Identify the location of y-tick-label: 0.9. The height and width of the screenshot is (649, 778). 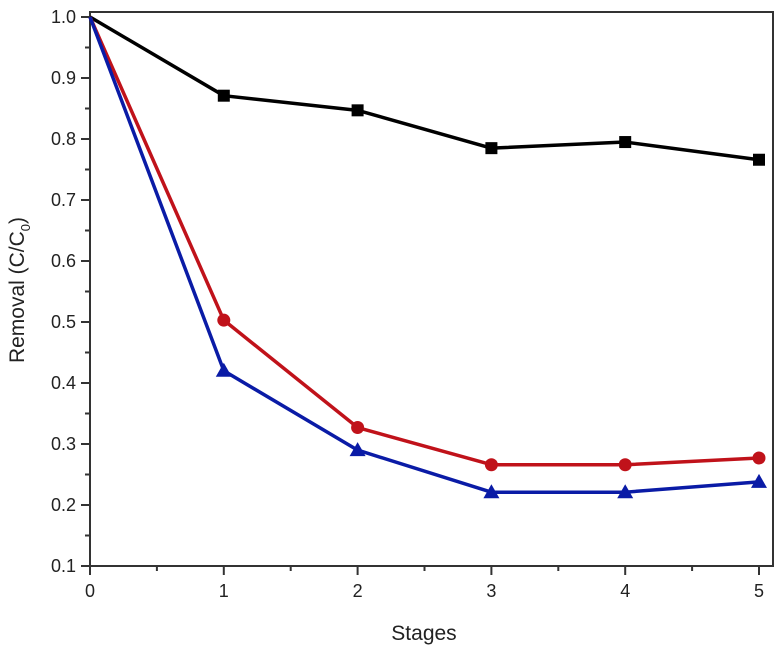
(63, 78).